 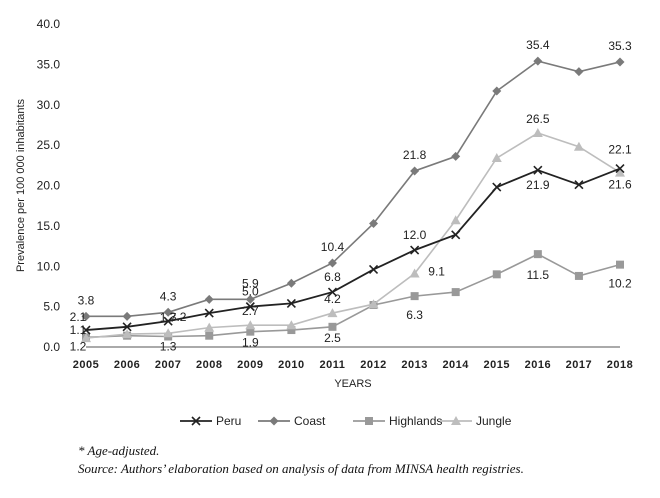 I want to click on x-axis-title: YEARS, so click(x=352, y=384).